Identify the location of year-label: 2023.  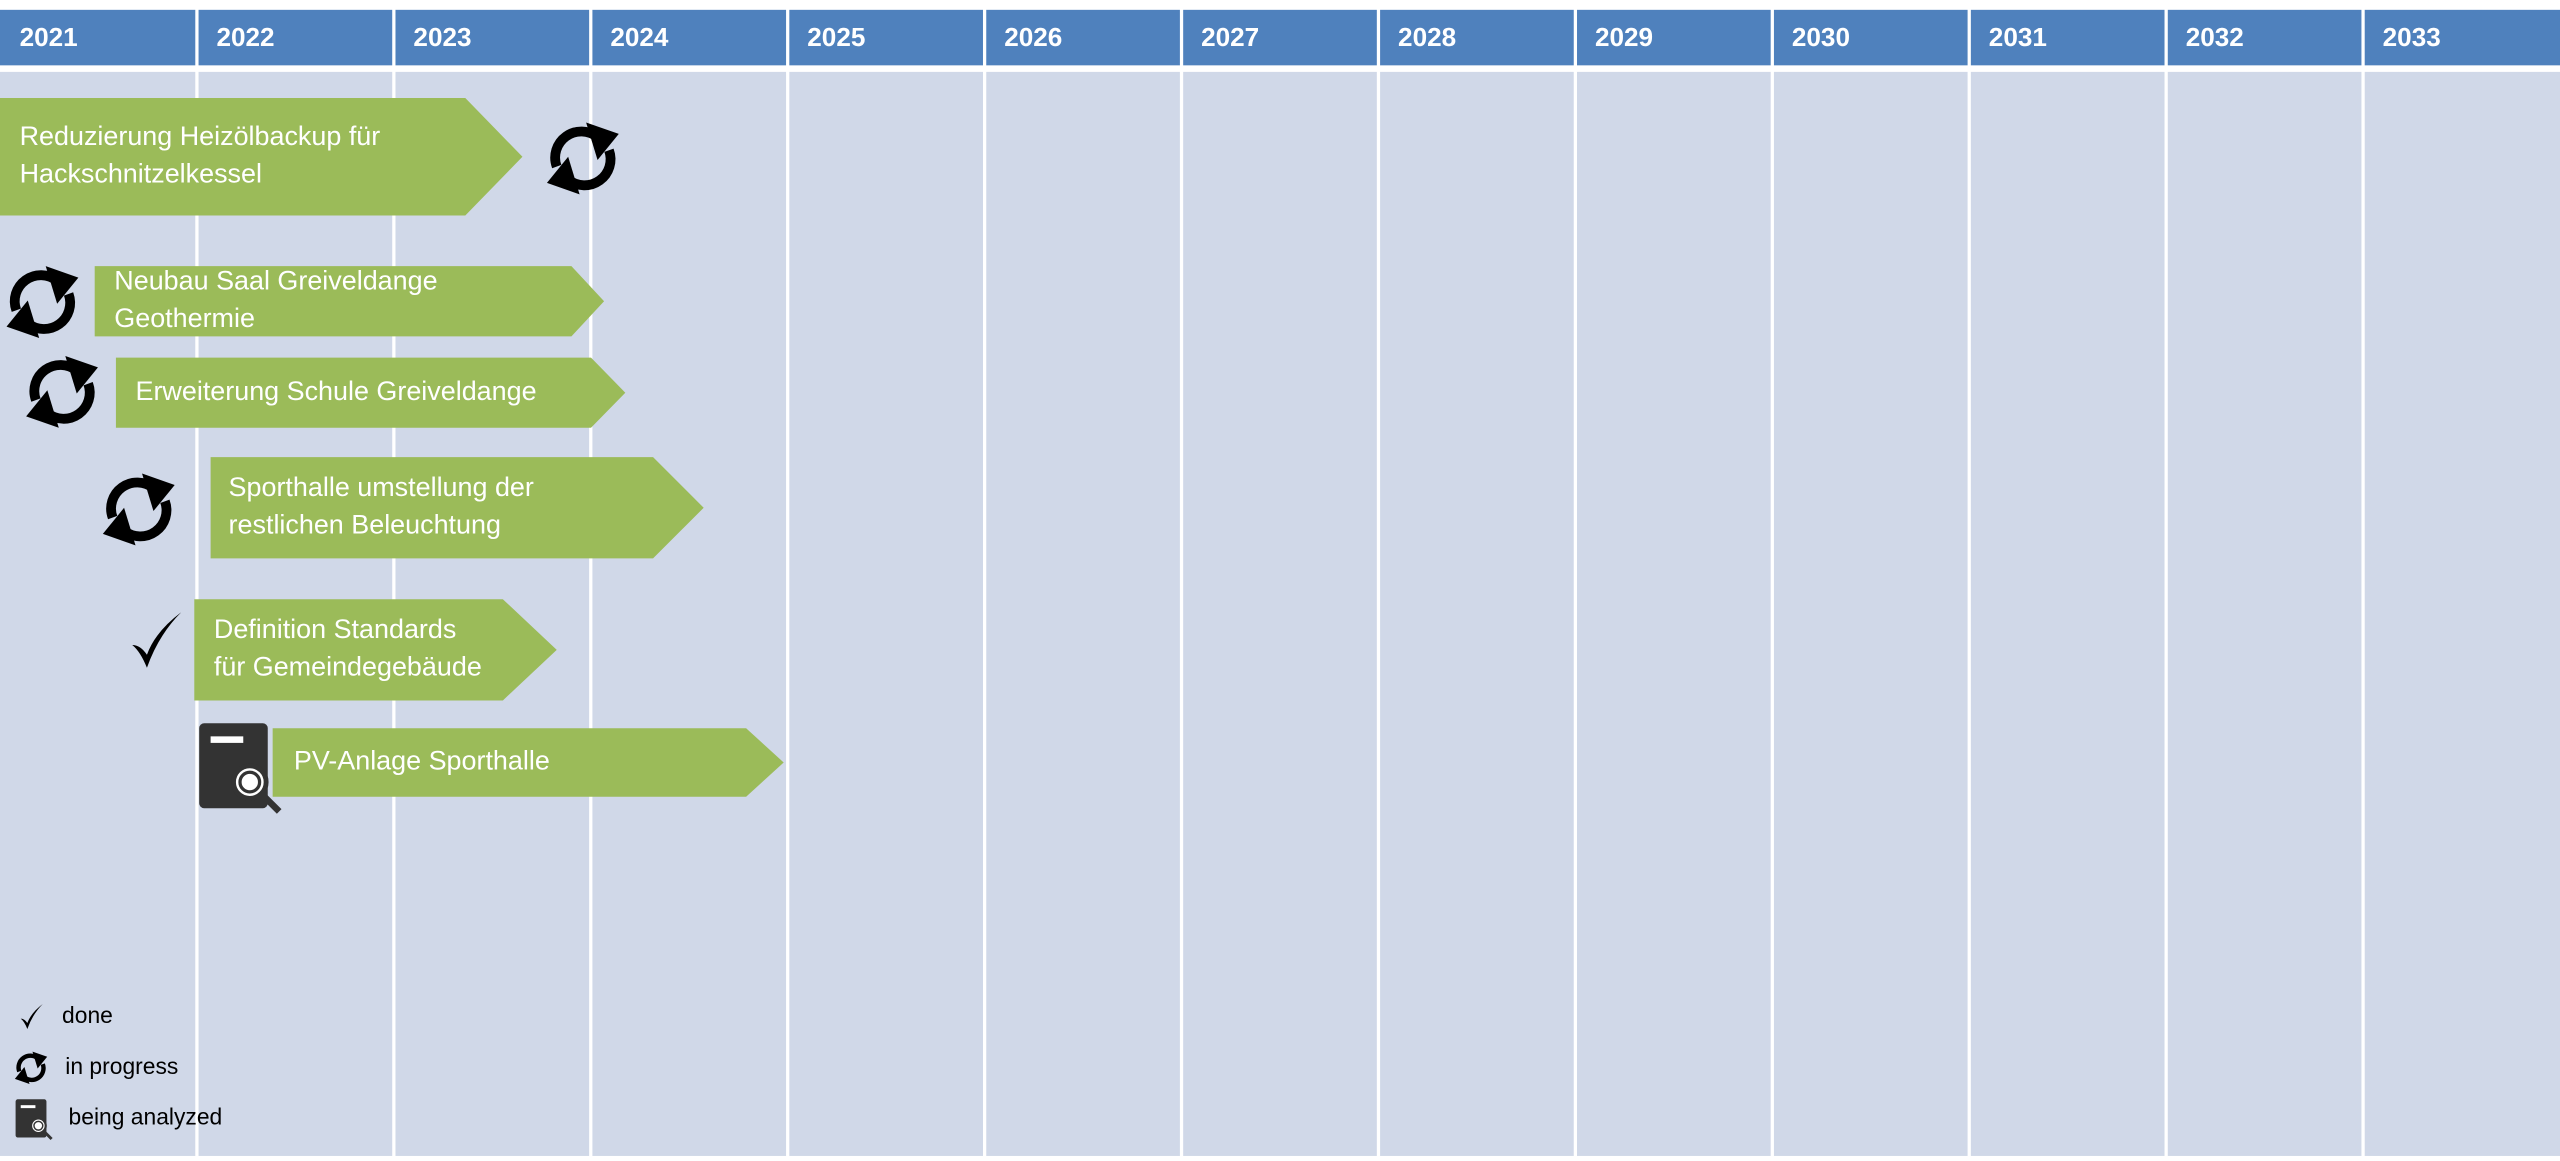
(442, 37).